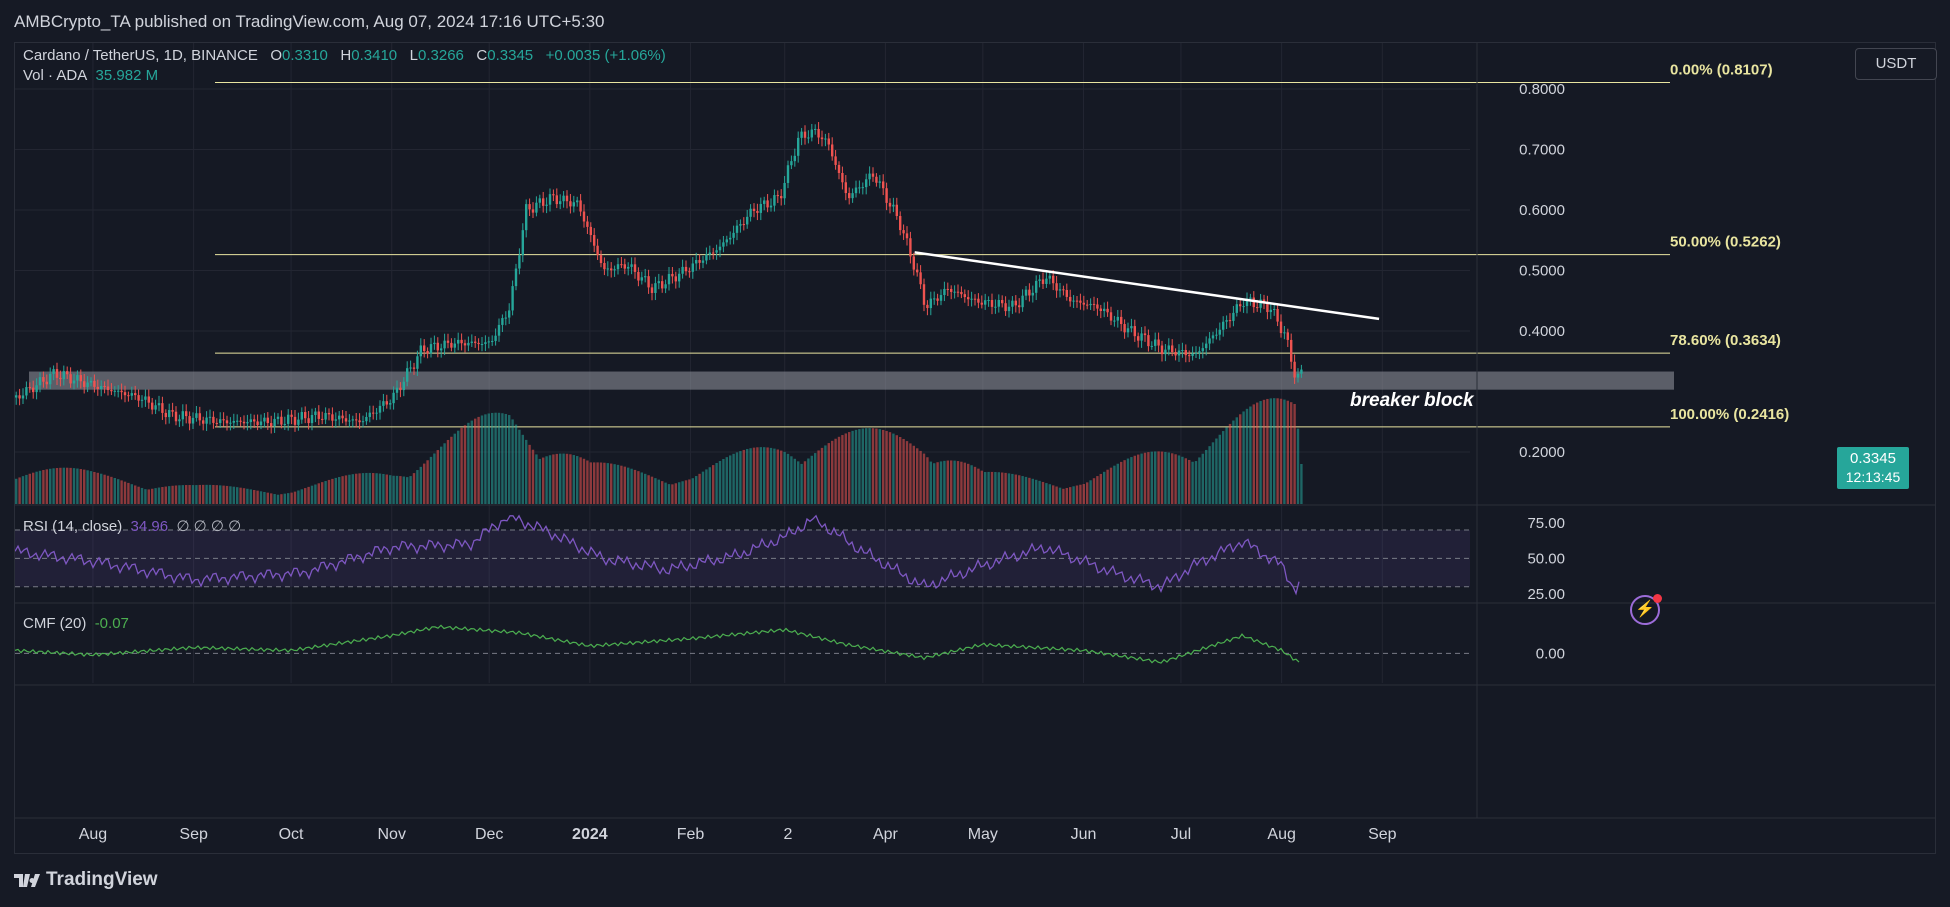  I want to click on lightning-icon: ⚡, so click(1646, 609).